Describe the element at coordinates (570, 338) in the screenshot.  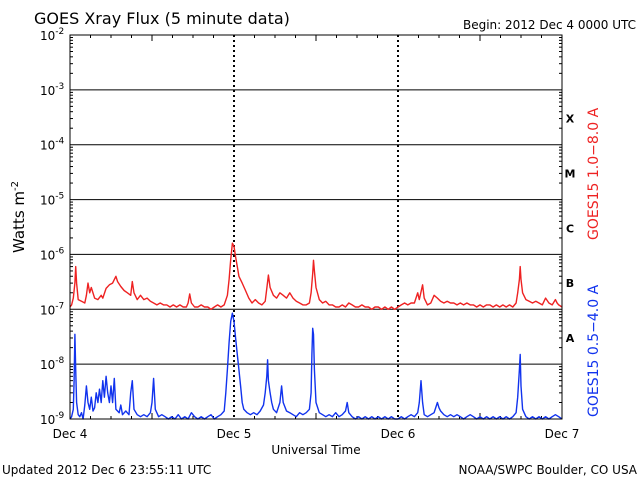
I see `flare-class-label: A` at that location.